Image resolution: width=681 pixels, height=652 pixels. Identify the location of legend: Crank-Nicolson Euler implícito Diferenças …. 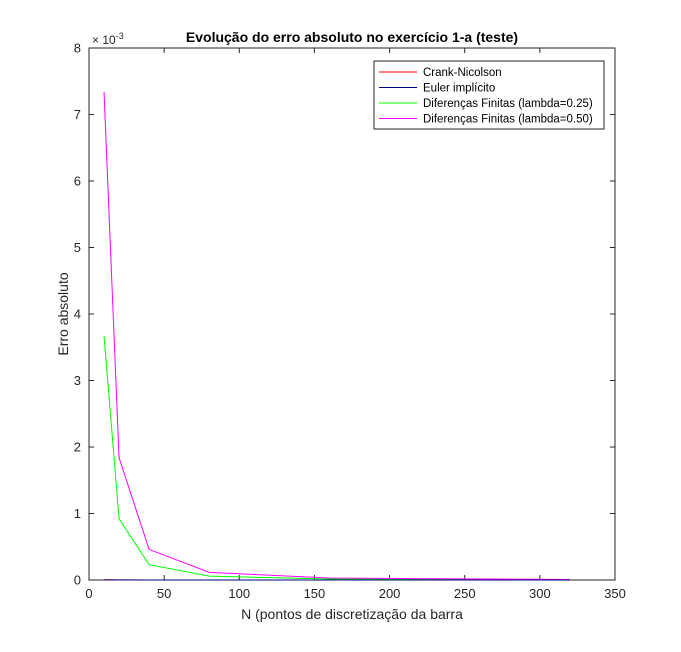
(489, 95).